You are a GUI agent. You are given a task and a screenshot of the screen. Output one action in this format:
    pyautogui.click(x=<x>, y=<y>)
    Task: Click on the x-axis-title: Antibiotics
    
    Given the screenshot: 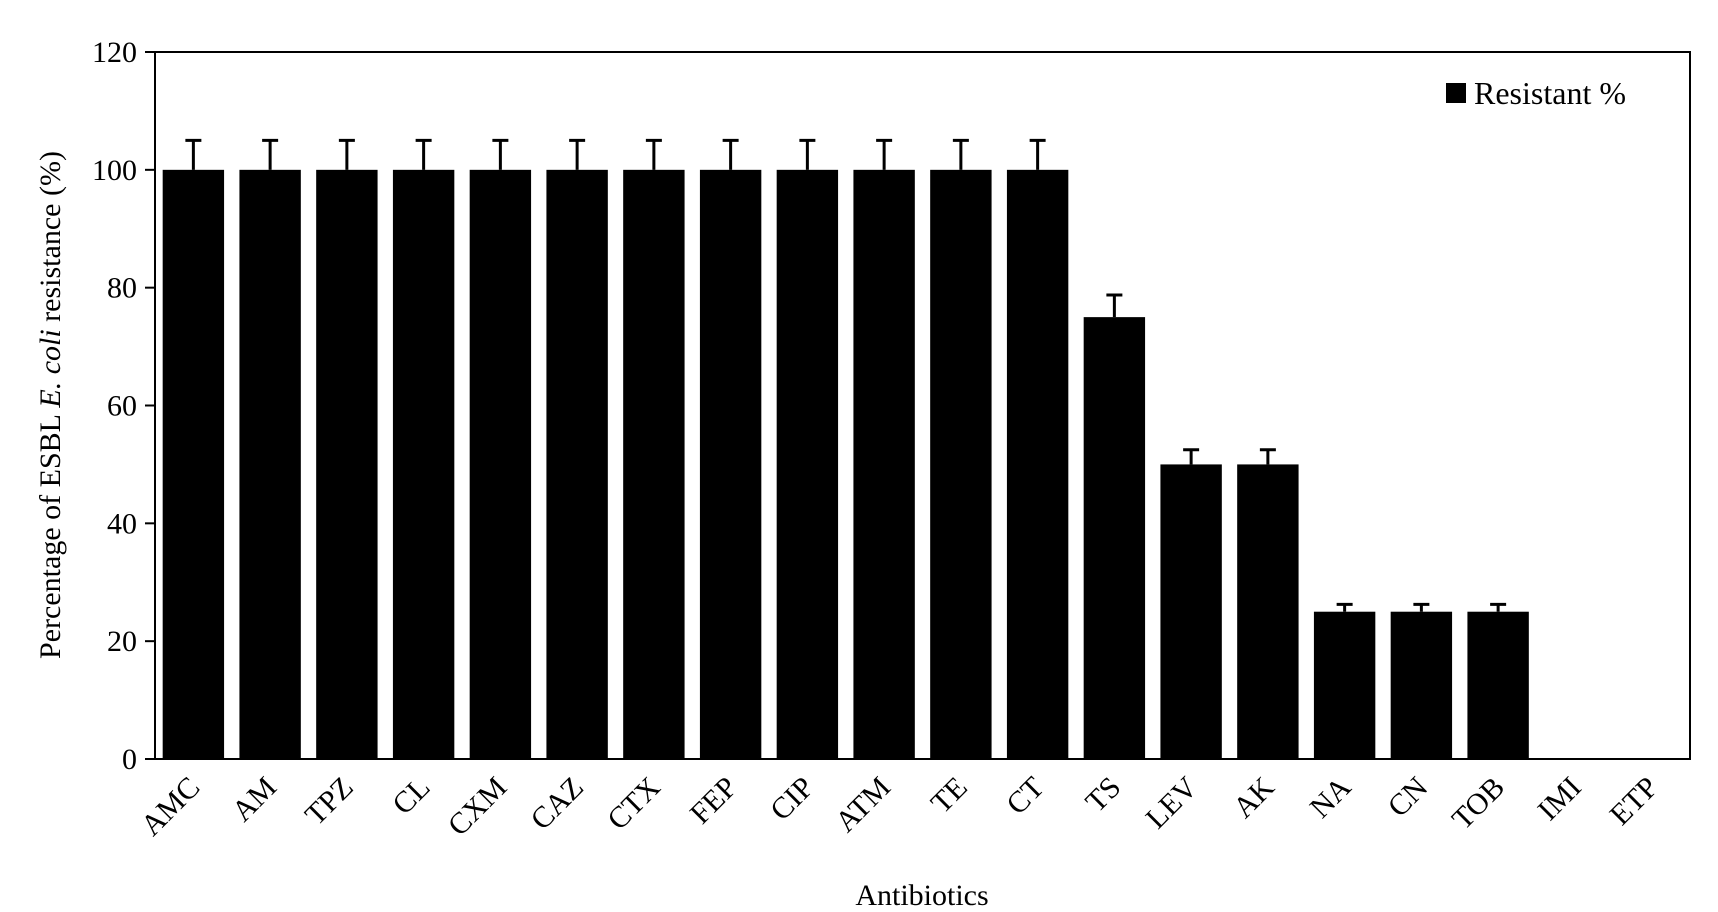 What is the action you would take?
    pyautogui.click(x=921, y=895)
    